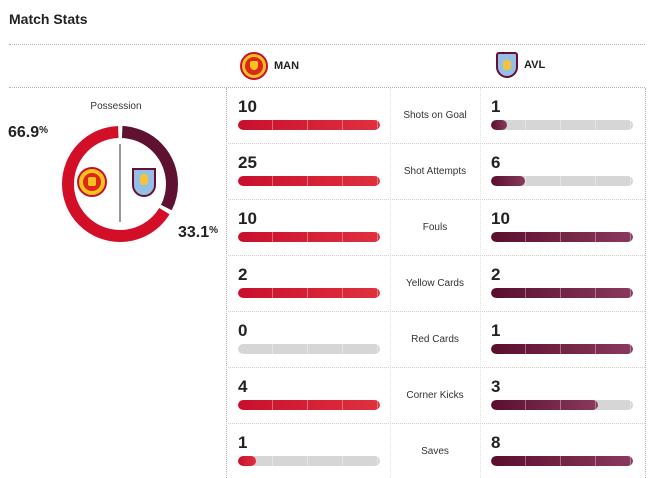 The height and width of the screenshot is (478, 655). Describe the element at coordinates (198, 232) in the screenshot. I see `away-possession-value: 33.1%` at that location.